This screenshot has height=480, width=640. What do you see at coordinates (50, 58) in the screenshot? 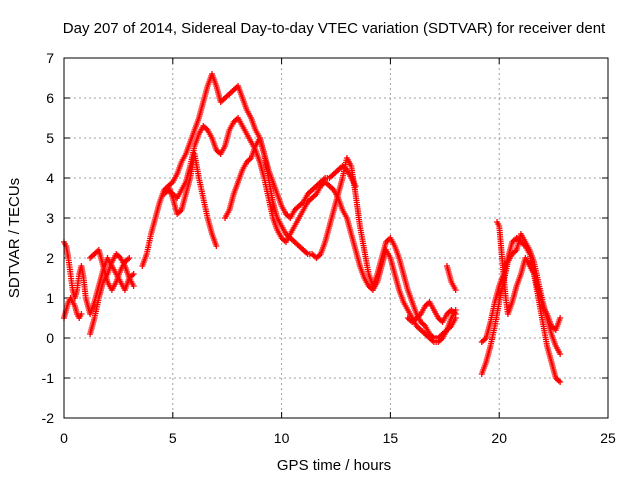
I see `y-tick-label: 7` at bounding box center [50, 58].